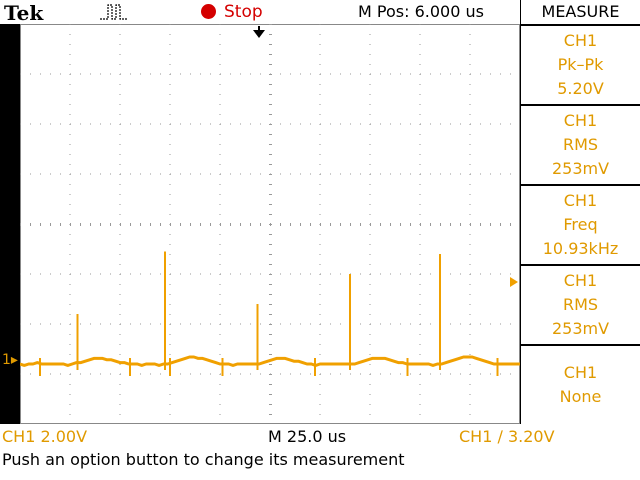 Image resolution: width=640 pixels, height=480 pixels. Describe the element at coordinates (259, 34) in the screenshot. I see `trigger-position-arrow` at that location.